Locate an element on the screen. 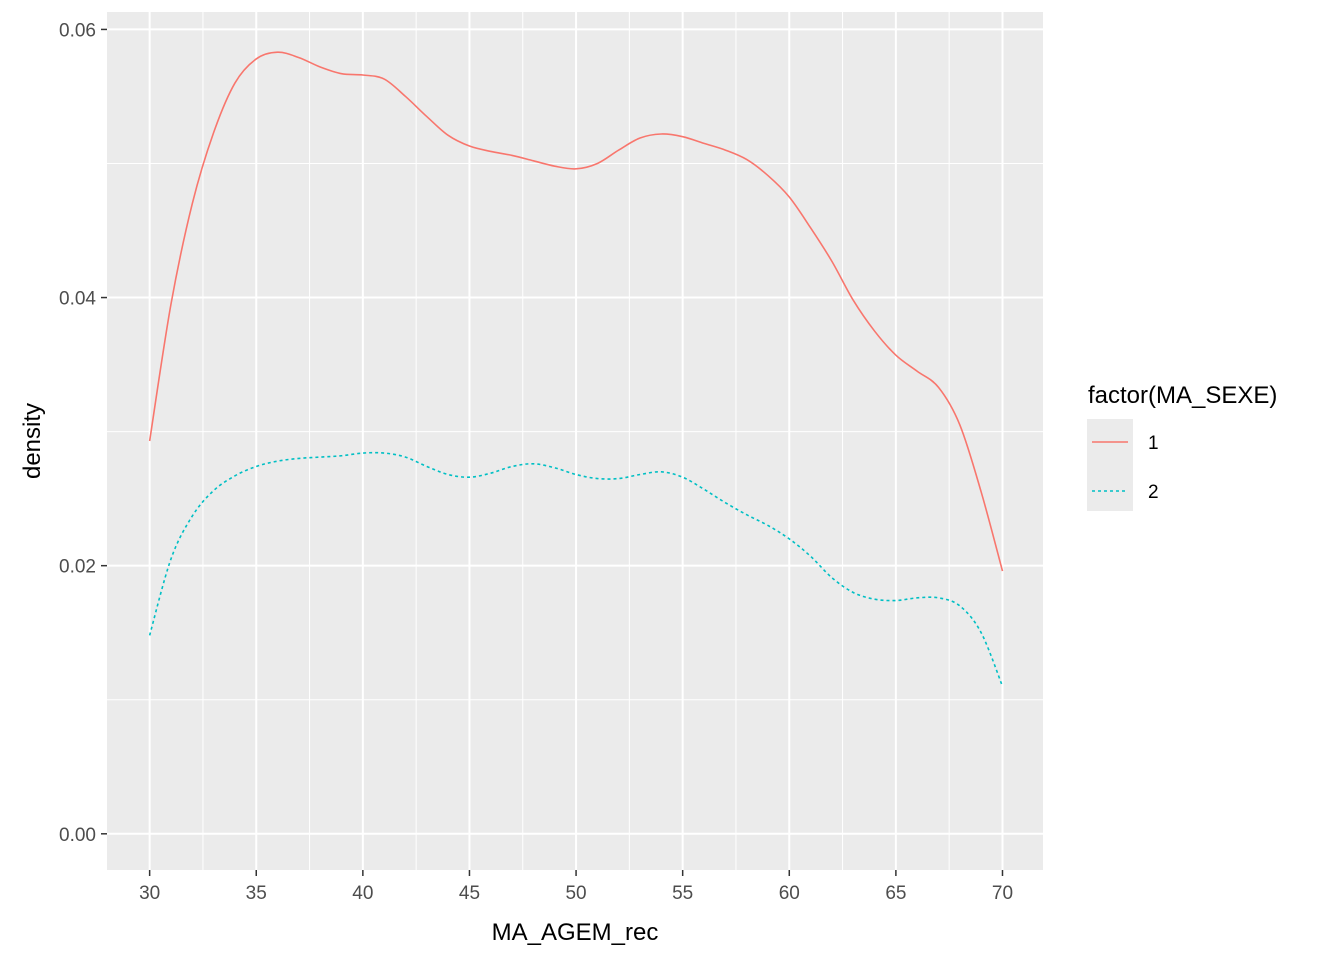 The width and height of the screenshot is (1344, 965). y-axis-title: density is located at coordinates (32, 441).